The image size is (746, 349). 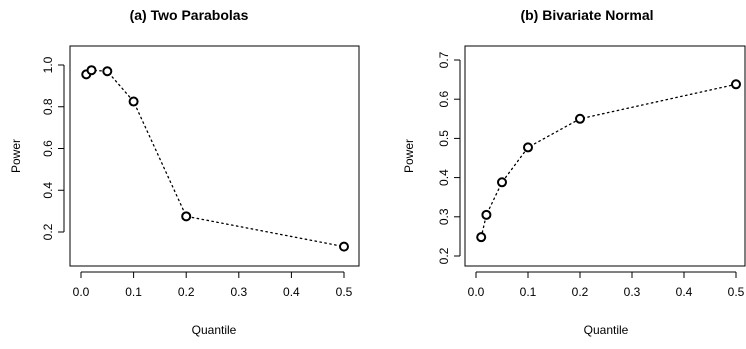 I want to click on chart-title: (b) Bivariate Normal, so click(x=586, y=15).